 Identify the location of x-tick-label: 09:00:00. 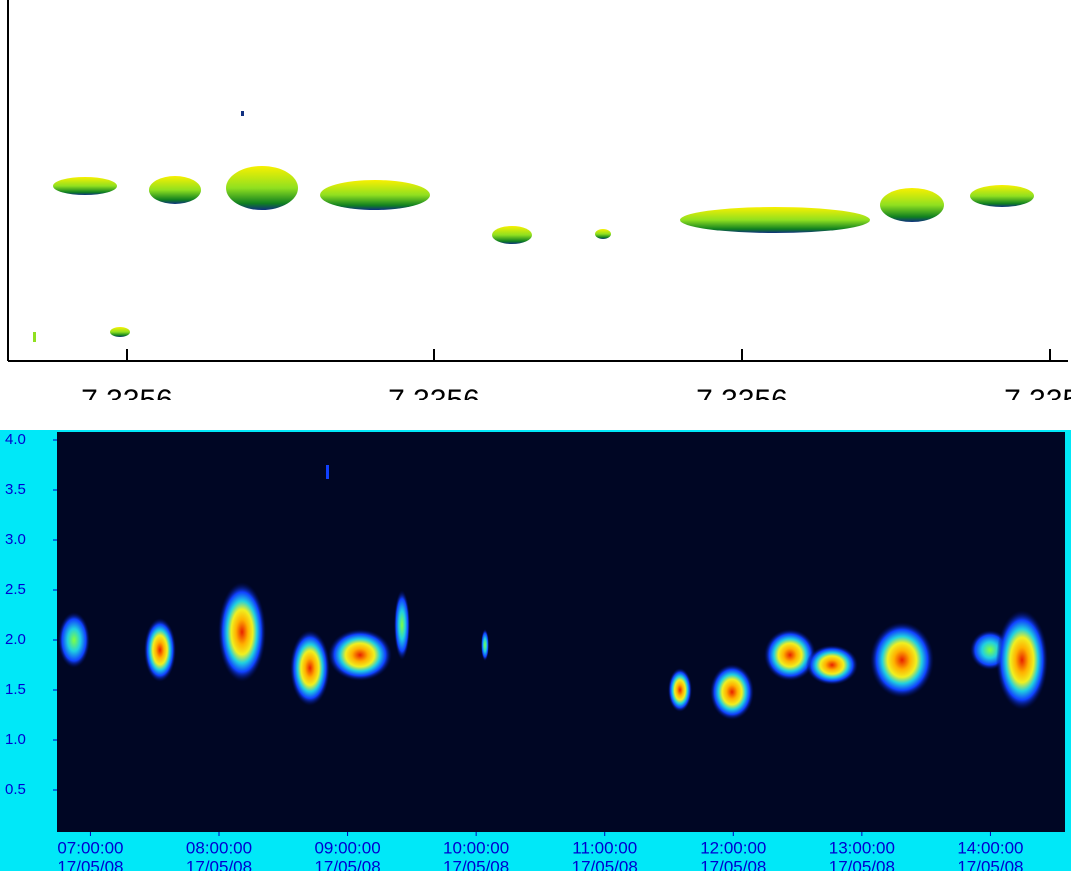
(347, 847).